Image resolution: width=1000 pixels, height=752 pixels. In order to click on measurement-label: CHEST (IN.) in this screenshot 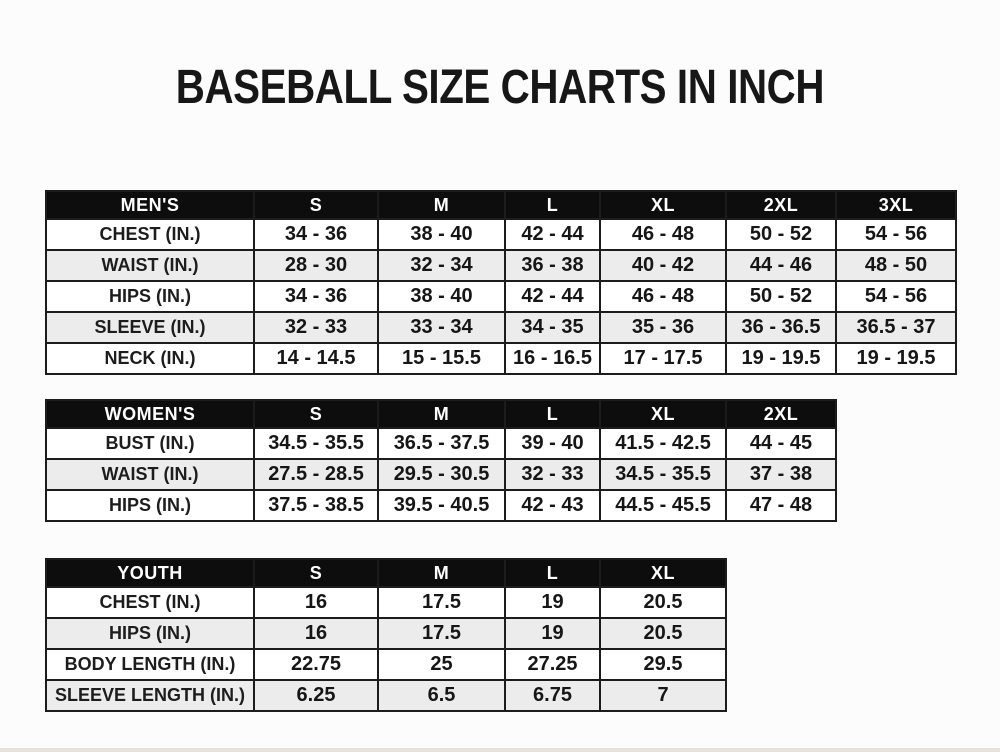, I will do `click(150, 234)`.